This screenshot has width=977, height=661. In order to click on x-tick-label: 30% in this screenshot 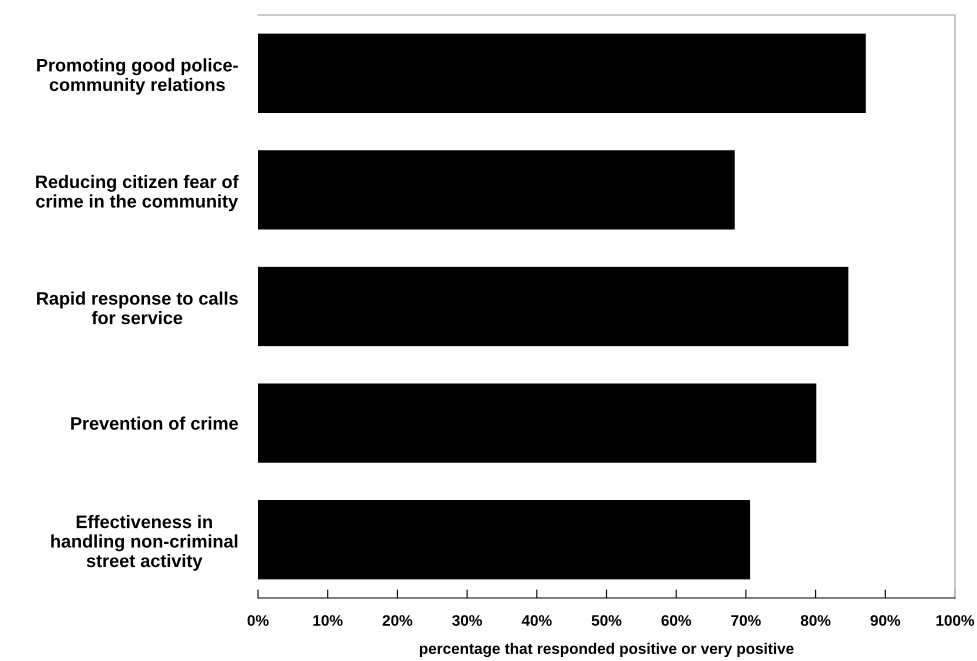, I will do `click(467, 620)`.